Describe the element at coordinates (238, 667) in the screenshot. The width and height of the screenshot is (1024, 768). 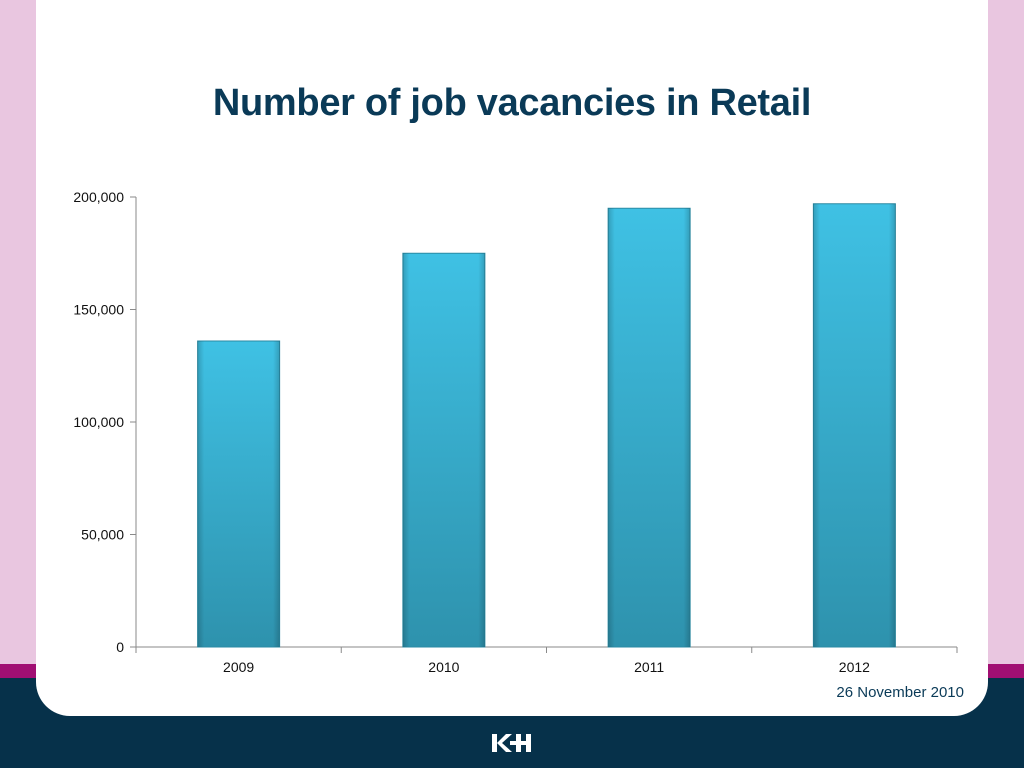
I see `x-tick-label: 2009` at that location.